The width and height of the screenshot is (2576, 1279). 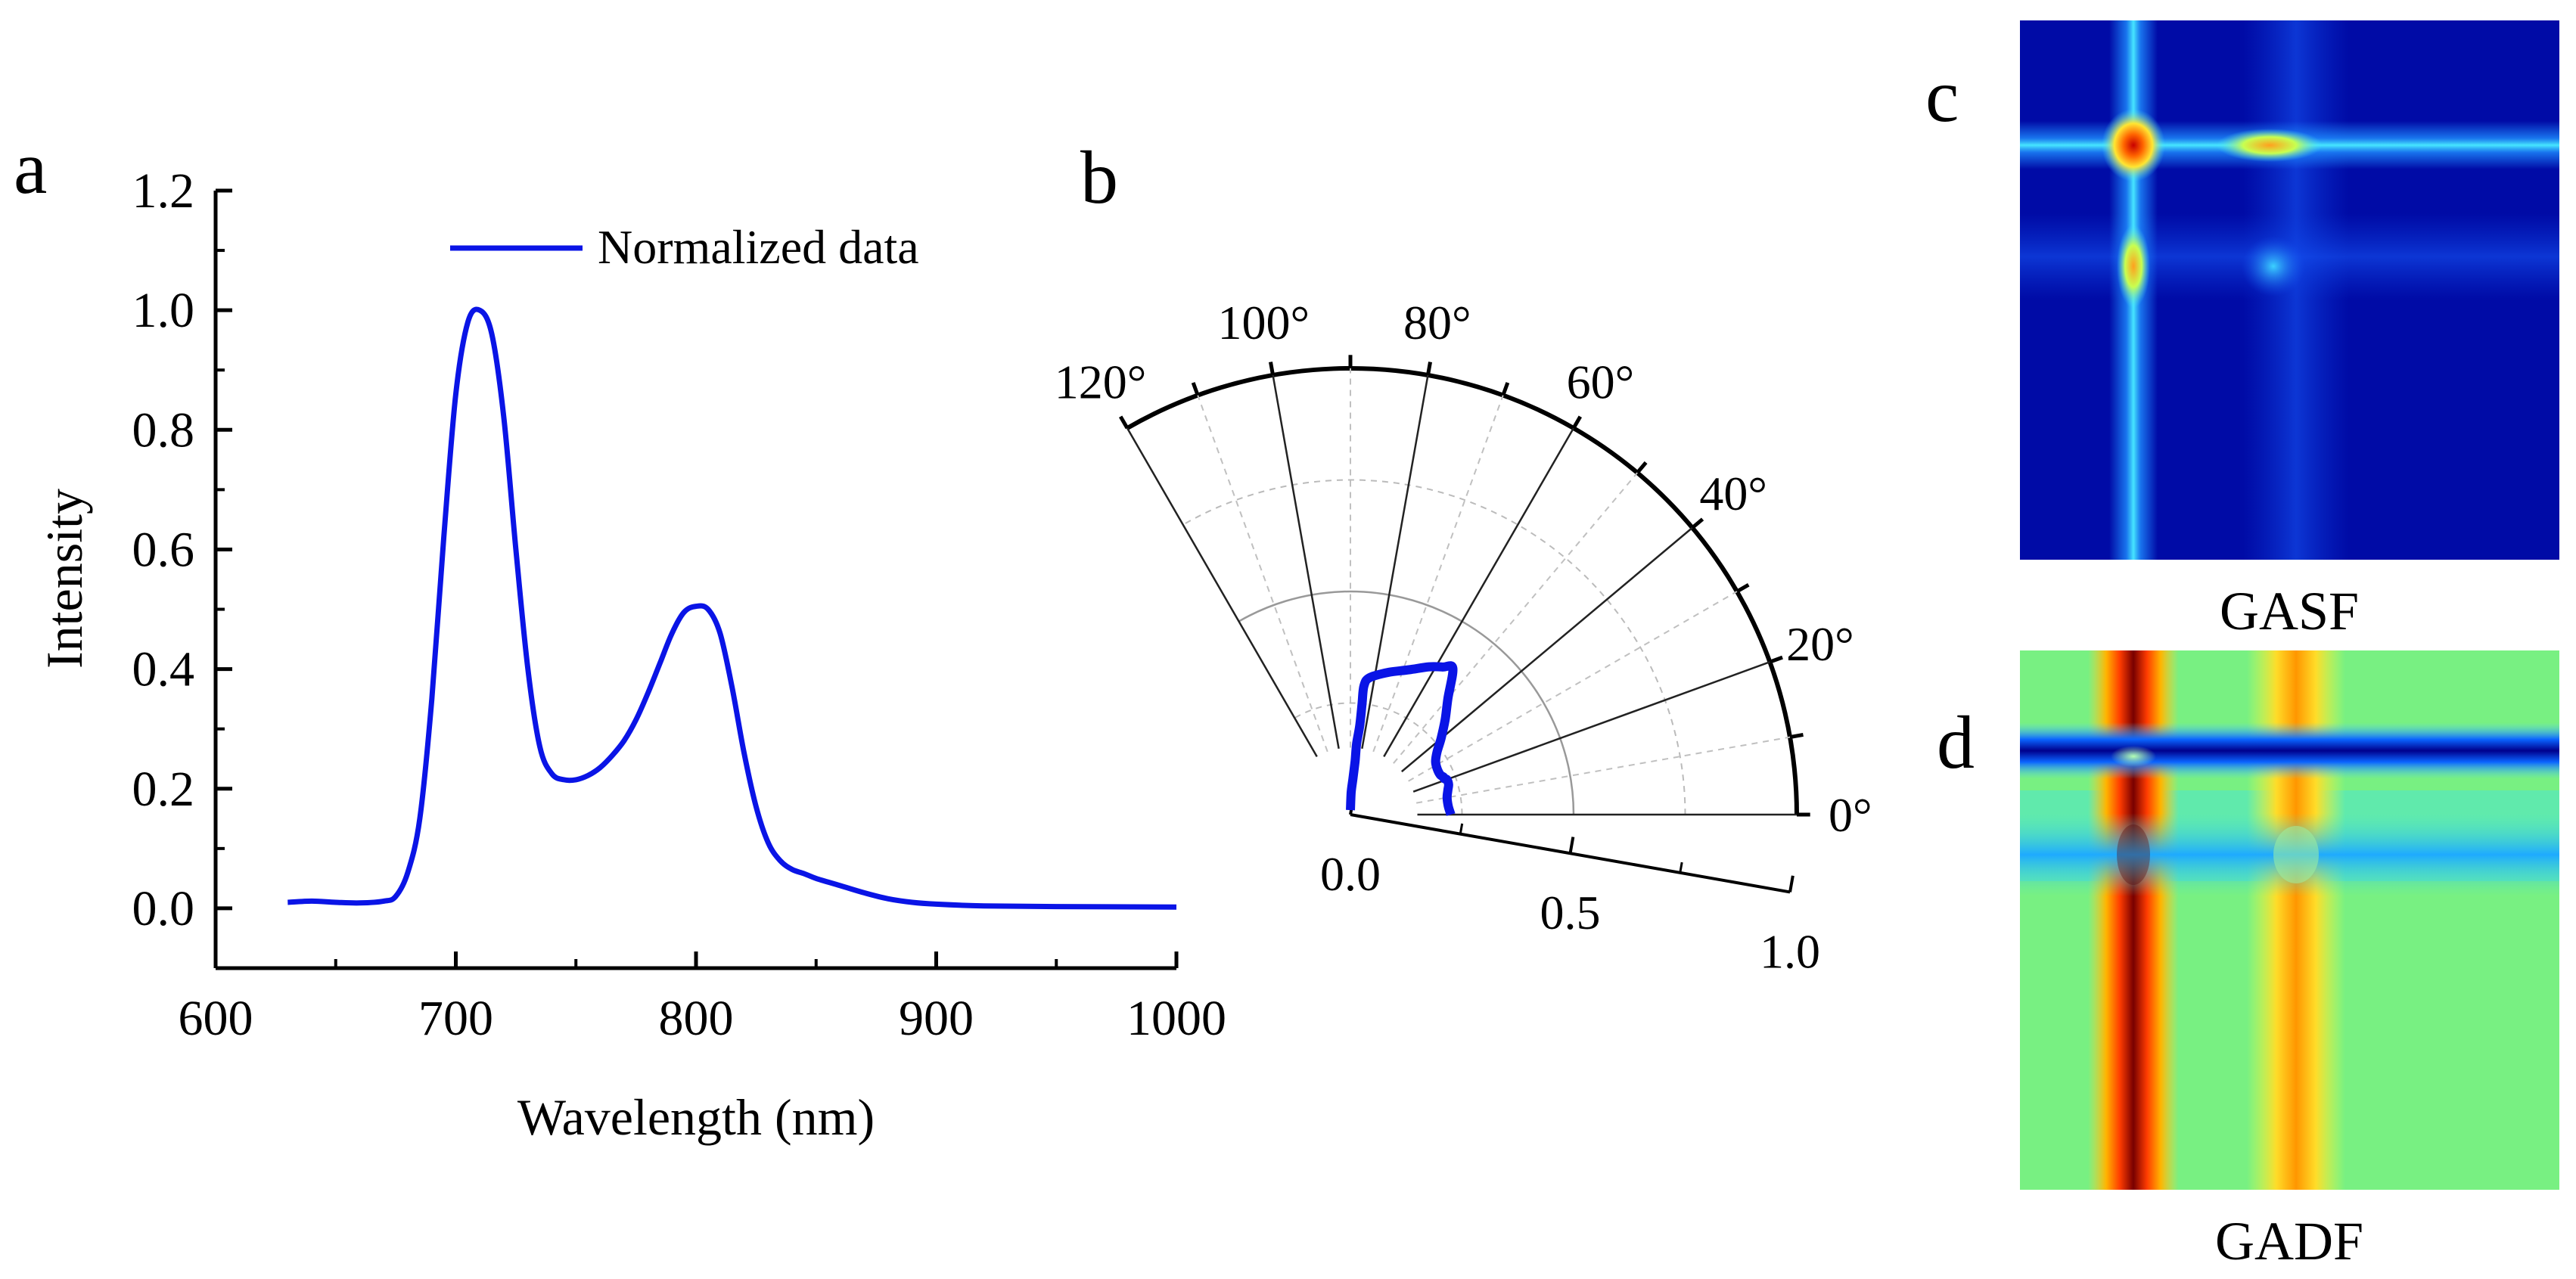 What do you see at coordinates (216, 1018) in the screenshot?
I see `x-tick-label: 600` at bounding box center [216, 1018].